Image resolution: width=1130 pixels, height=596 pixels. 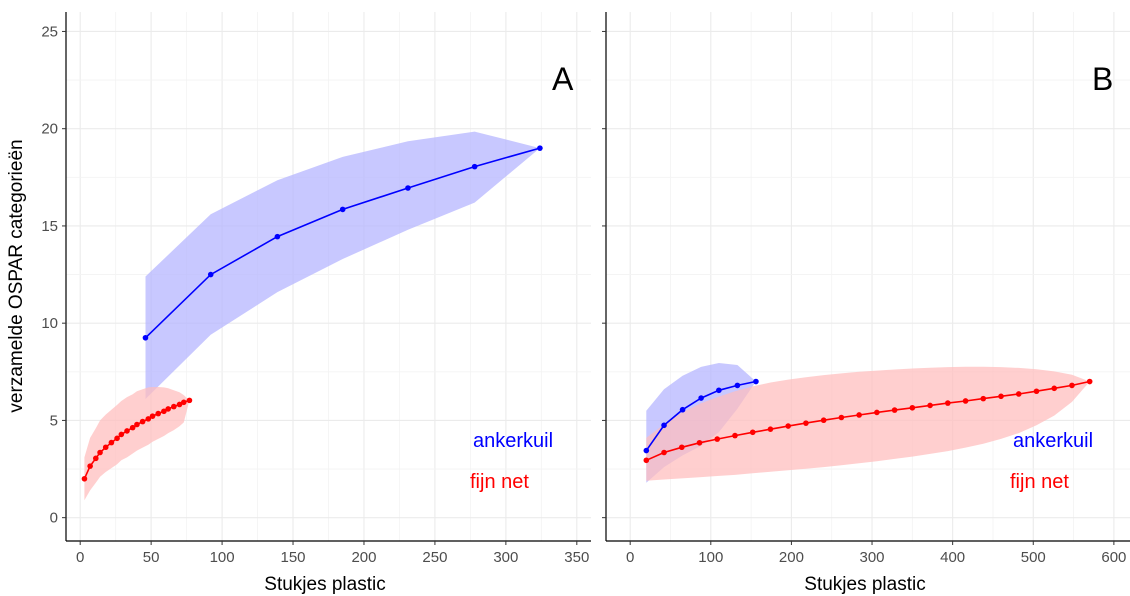 I want to click on panel-a-x-tick-label: 100, so click(x=222, y=557).